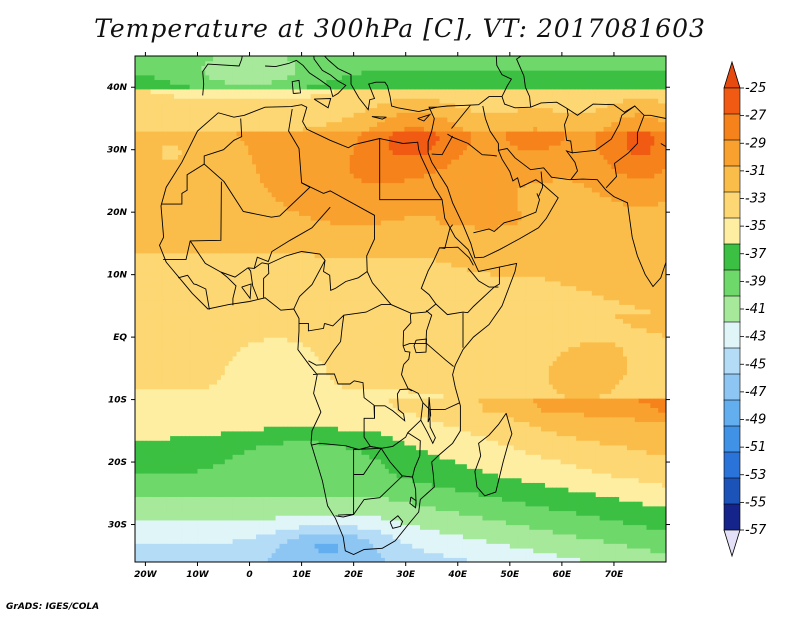 Image resolution: width=800 pixels, height=618 pixels. I want to click on colorbar-label: -43, so click(755, 337).